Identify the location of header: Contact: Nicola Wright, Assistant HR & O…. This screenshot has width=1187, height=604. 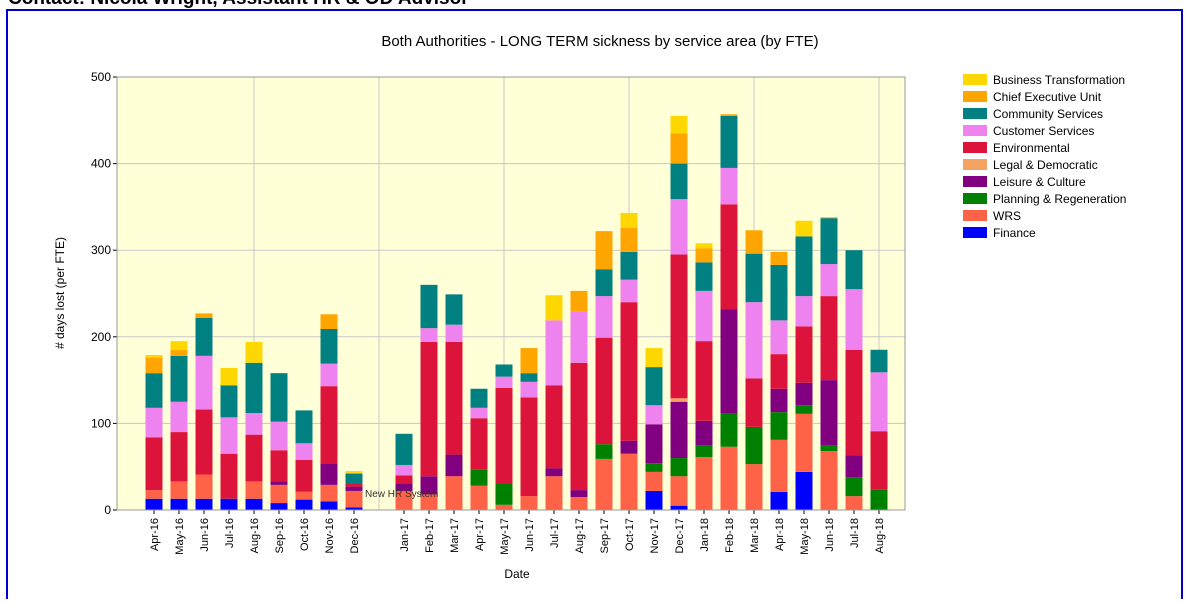
(238, 4).